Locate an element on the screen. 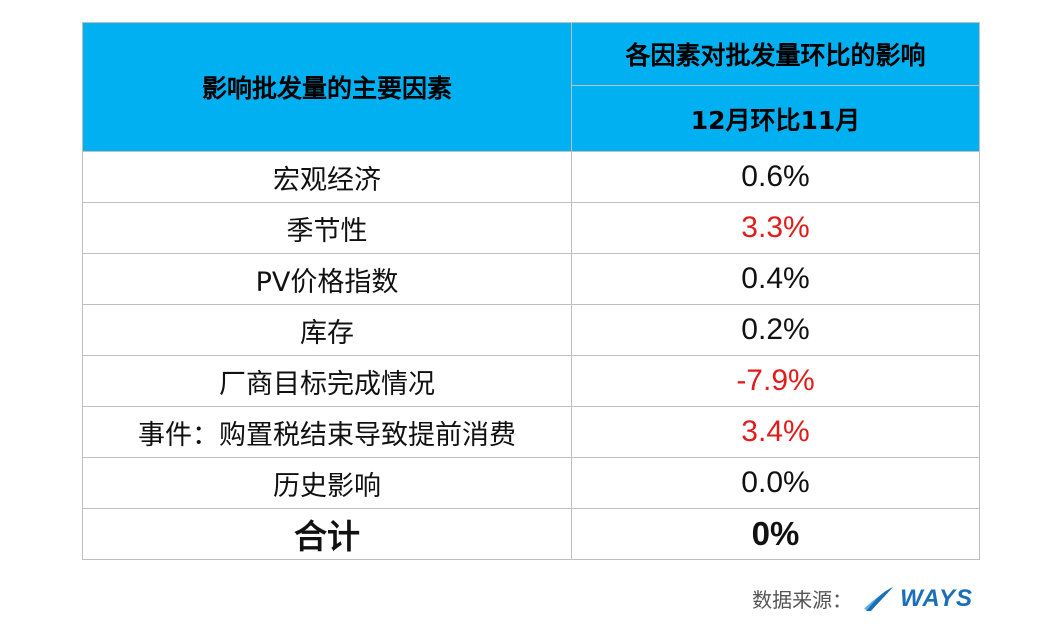  value-cell: 0.2% is located at coordinates (775, 330).